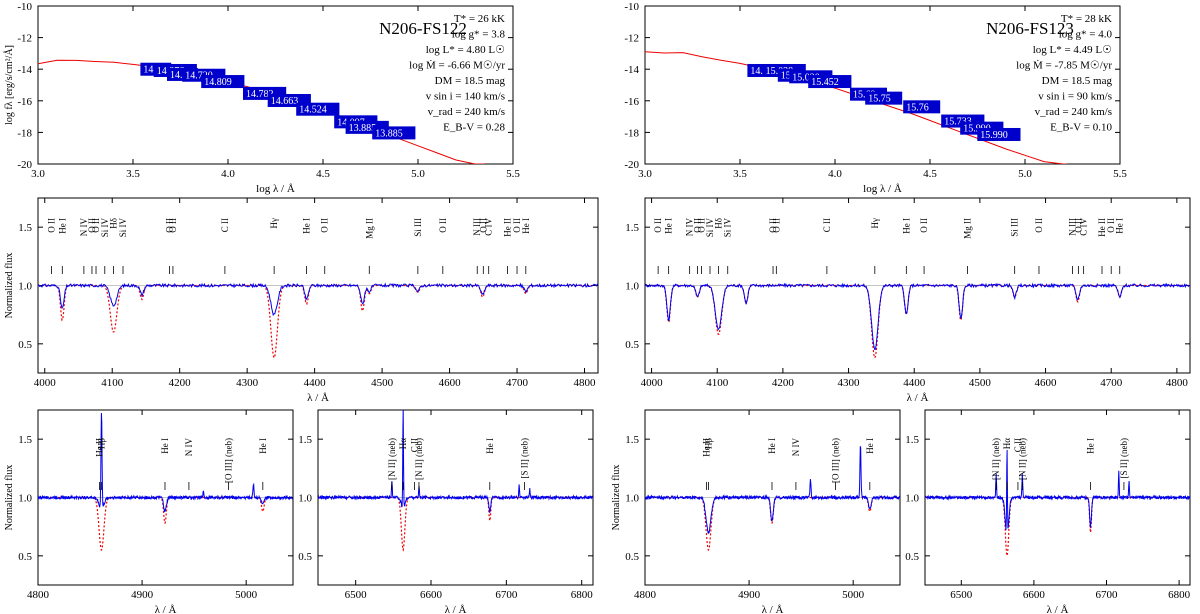 The image size is (1200, 614). What do you see at coordinates (9, 85) in the screenshot?
I see `y-axis-label: log fλ [erg/s/cm²/Å]` at bounding box center [9, 85].